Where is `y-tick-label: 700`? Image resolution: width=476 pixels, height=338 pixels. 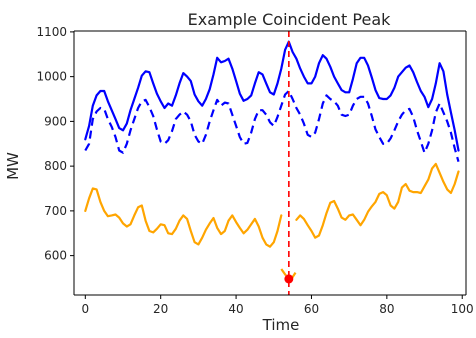
y-tick-label: 700 is located at coordinates (55, 211).